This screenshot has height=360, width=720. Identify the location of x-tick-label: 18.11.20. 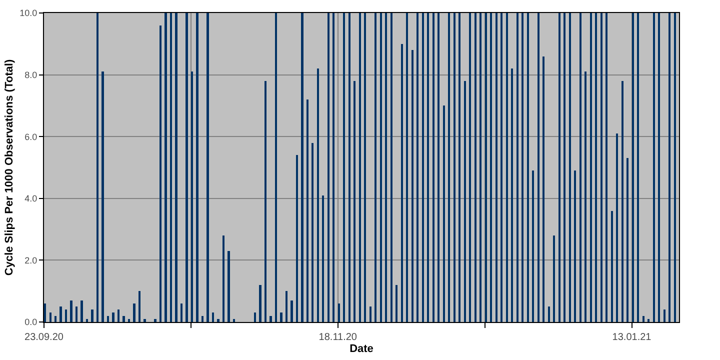
(338, 337).